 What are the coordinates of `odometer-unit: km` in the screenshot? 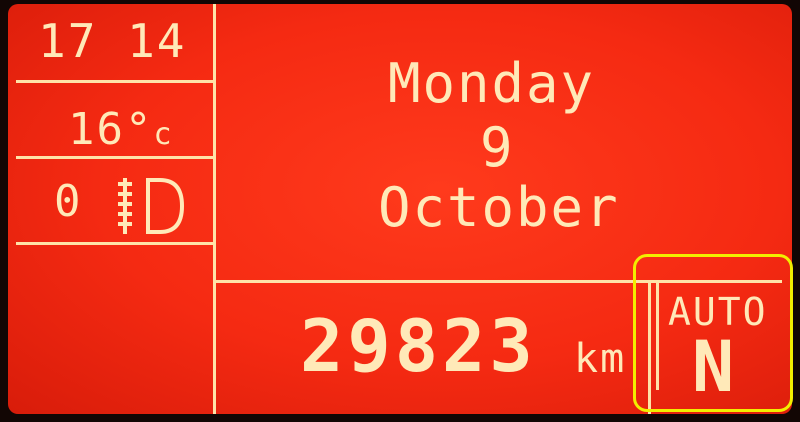 It's located at (600, 359).